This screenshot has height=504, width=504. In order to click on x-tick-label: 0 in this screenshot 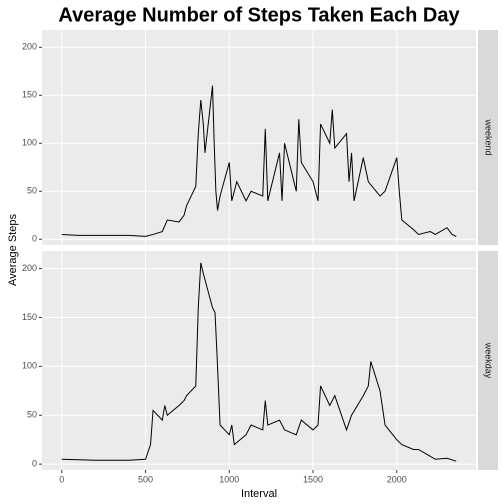, I will do `click(61, 479)`.